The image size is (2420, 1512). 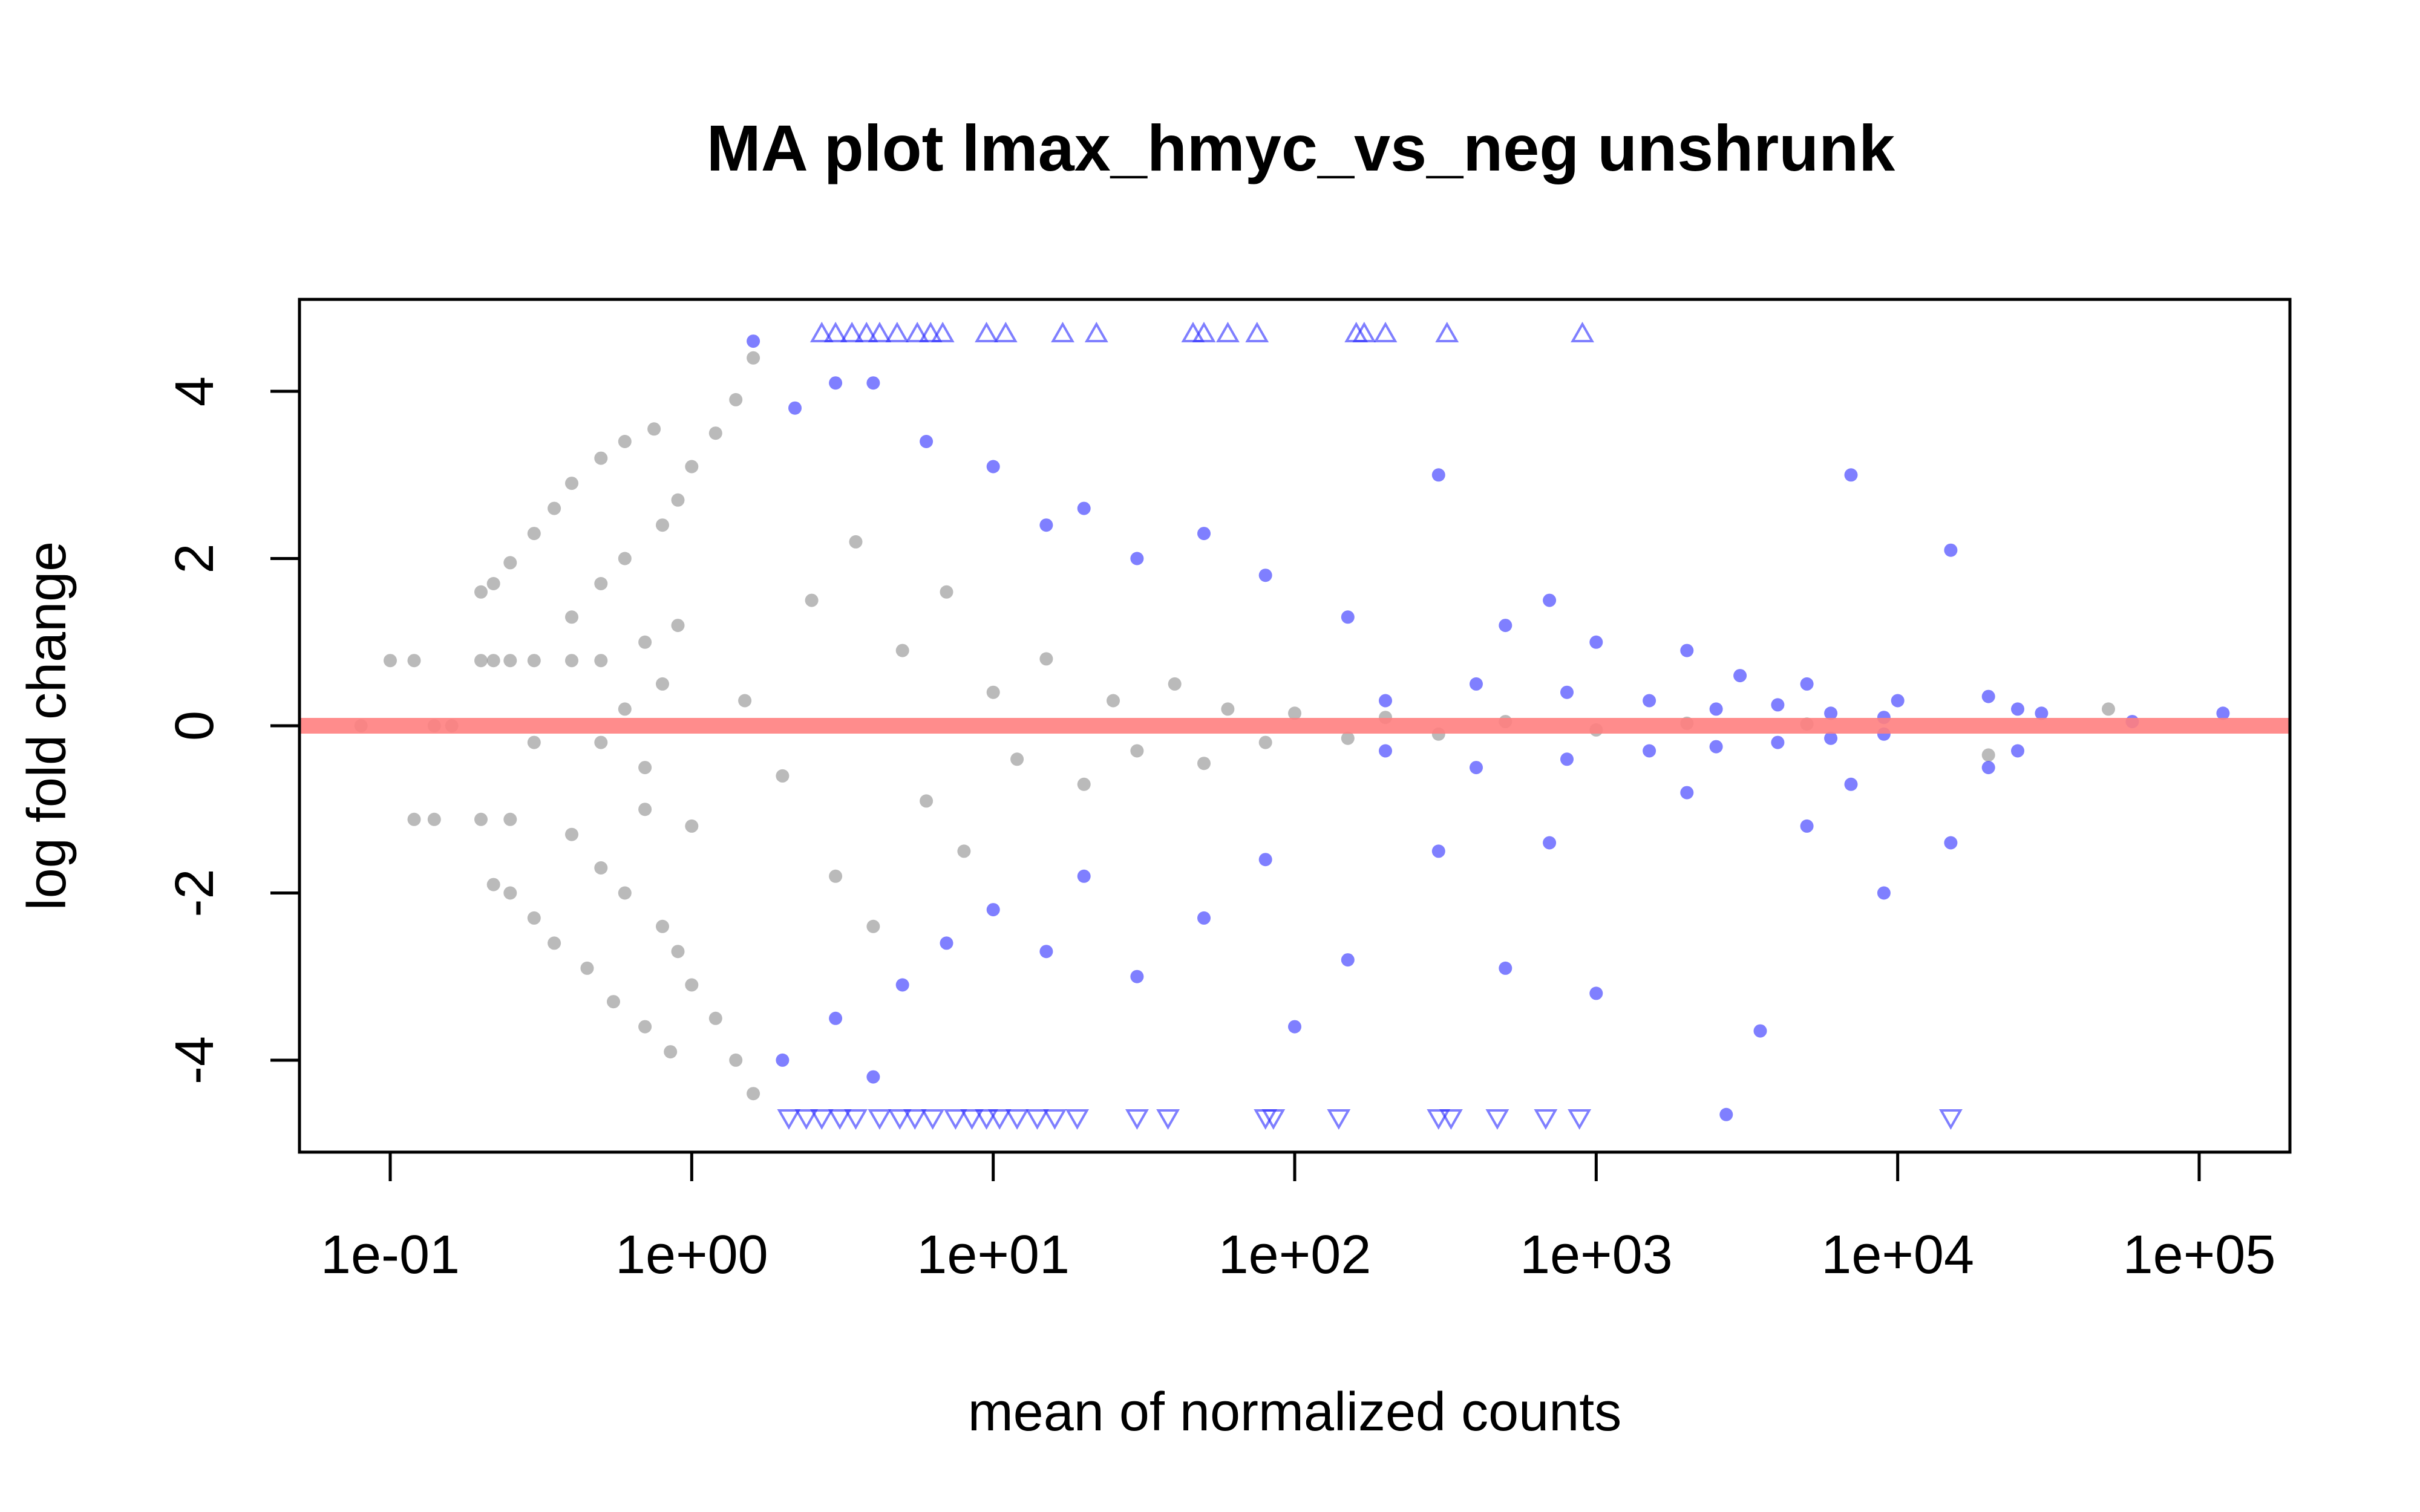 What do you see at coordinates (1897, 1255) in the screenshot?
I see `x-tick-label: 1e+04` at bounding box center [1897, 1255].